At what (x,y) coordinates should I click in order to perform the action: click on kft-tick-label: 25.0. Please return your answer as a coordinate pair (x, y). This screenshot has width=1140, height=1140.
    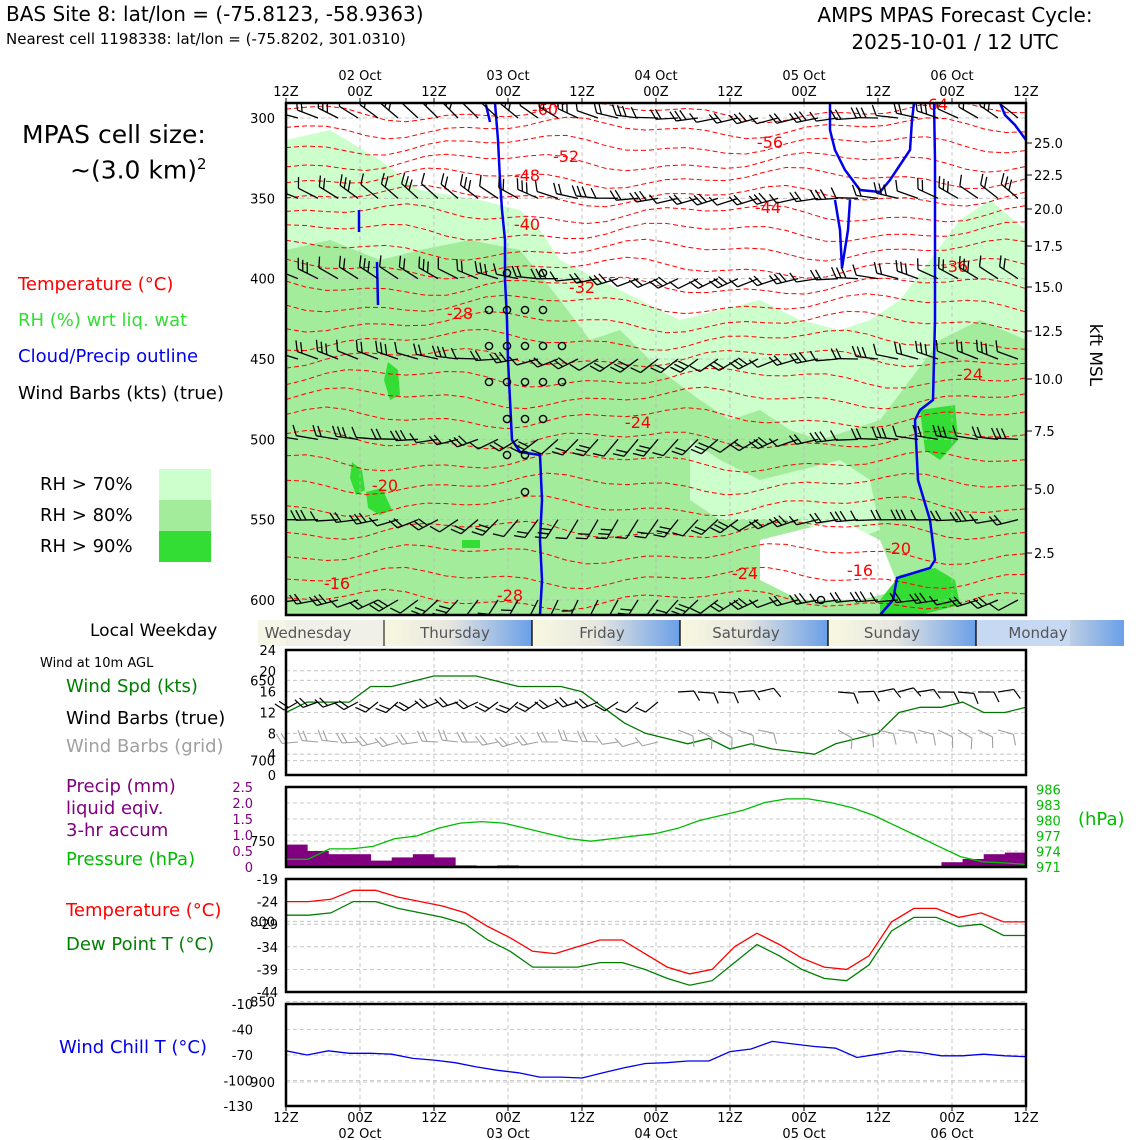
    Looking at the image, I should click on (1048, 144).